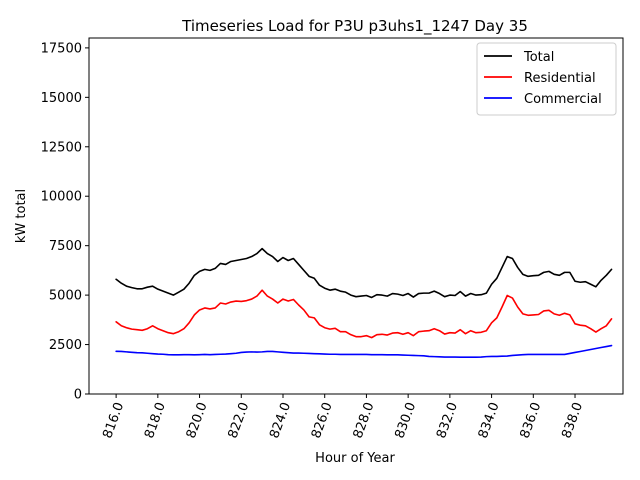 This screenshot has height=480, width=640. What do you see at coordinates (61, 147) in the screenshot?
I see `y-tick-label: 12500` at bounding box center [61, 147].